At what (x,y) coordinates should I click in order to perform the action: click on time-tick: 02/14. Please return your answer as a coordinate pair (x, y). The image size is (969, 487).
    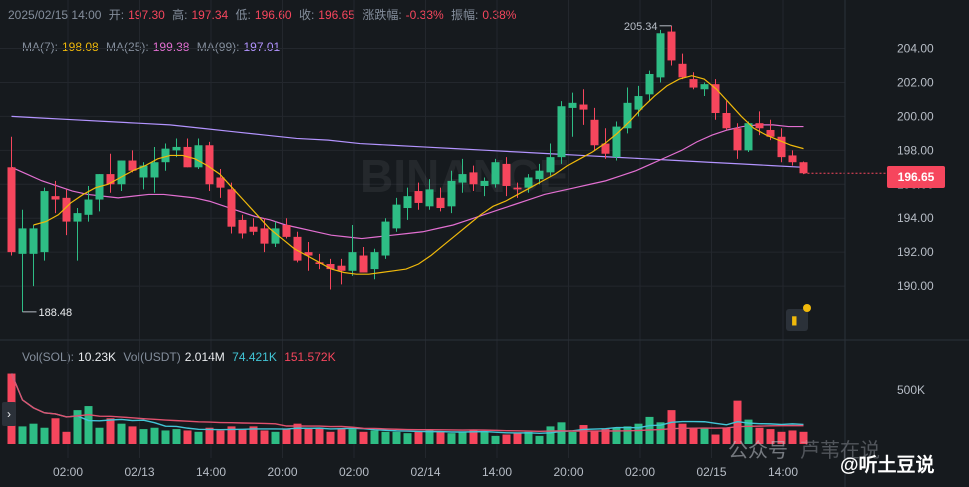
    Looking at the image, I should click on (425, 472).